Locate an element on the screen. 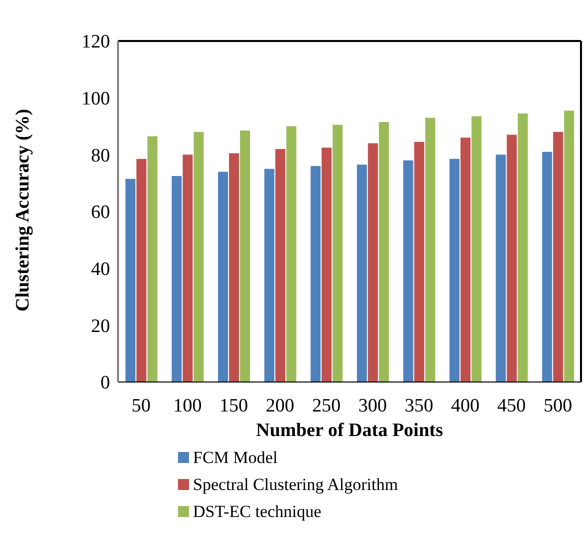 The height and width of the screenshot is (535, 588). y-tick-label: 120 is located at coordinates (96, 42).